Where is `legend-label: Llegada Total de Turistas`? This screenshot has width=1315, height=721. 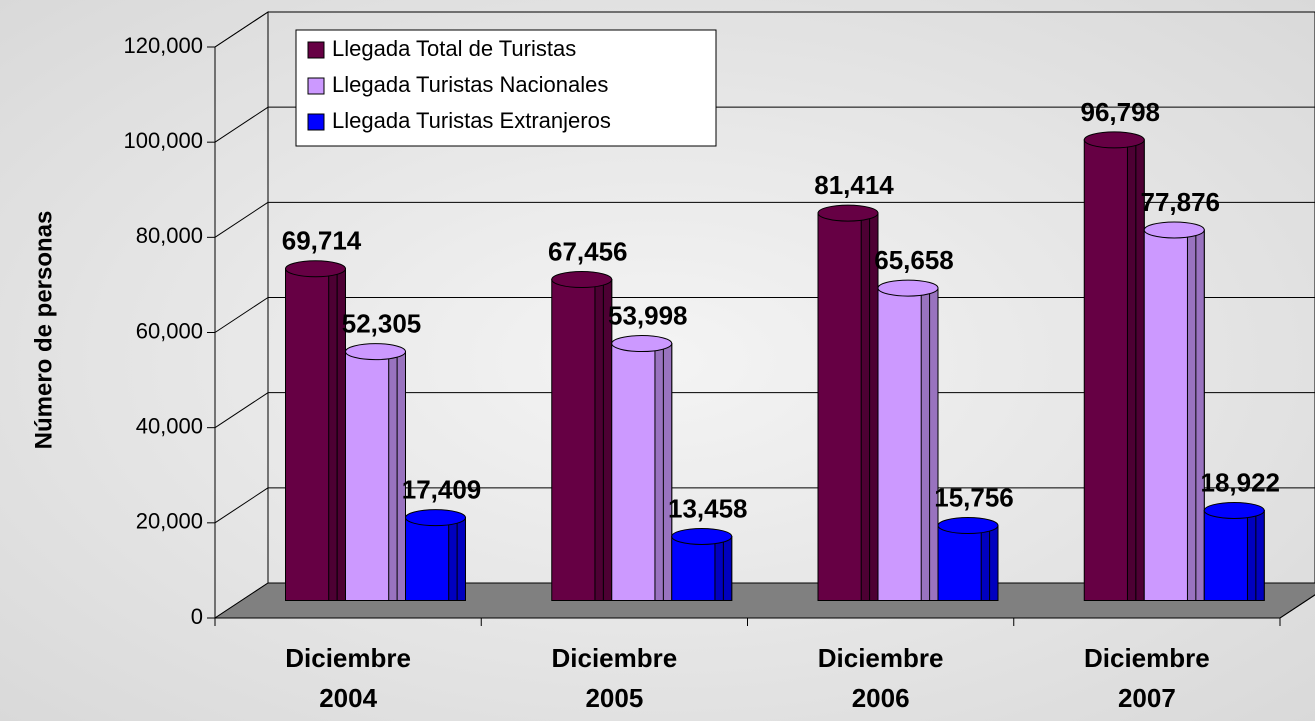
legend-label: Llegada Total de Turistas is located at coordinates (454, 48).